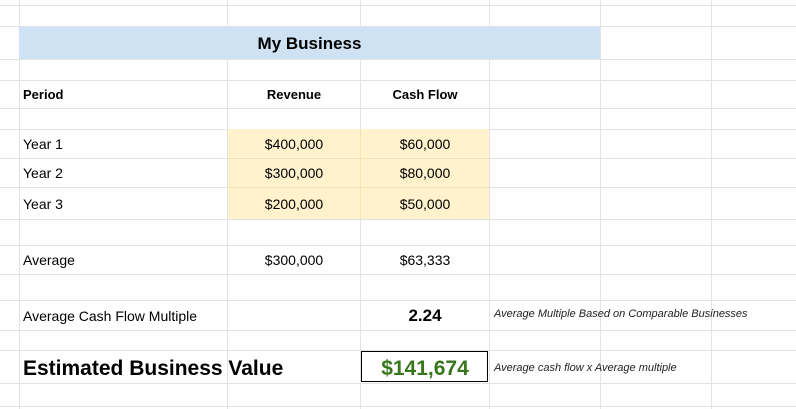 Image resolution: width=796 pixels, height=409 pixels. What do you see at coordinates (43, 204) in the screenshot?
I see `period-cell: Year 3` at bounding box center [43, 204].